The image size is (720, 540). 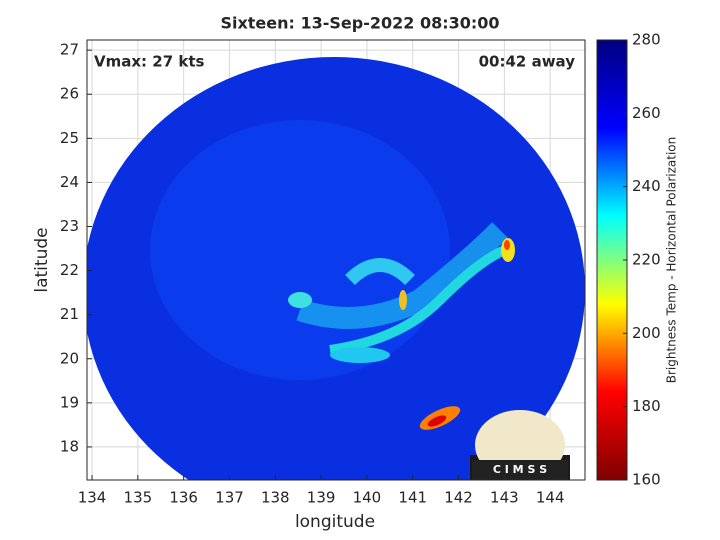 I want to click on y-tick-label: 25, so click(x=69, y=138).